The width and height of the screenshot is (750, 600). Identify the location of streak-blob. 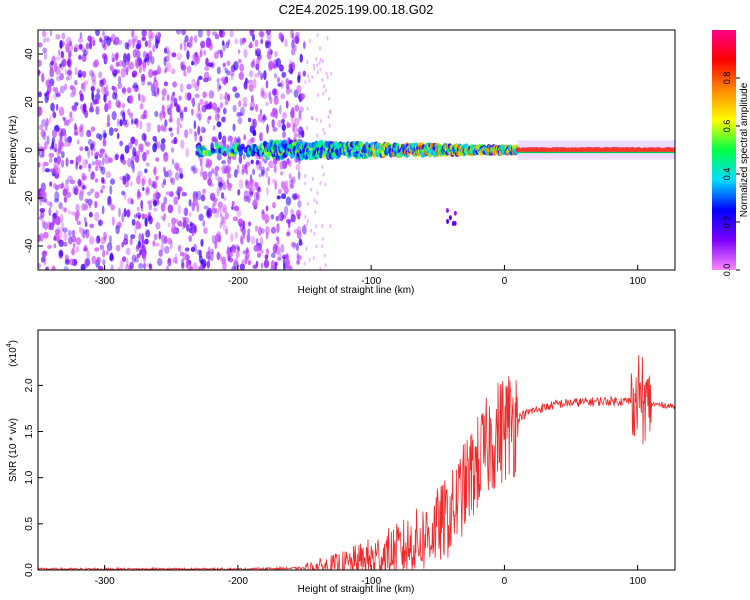
(450, 218).